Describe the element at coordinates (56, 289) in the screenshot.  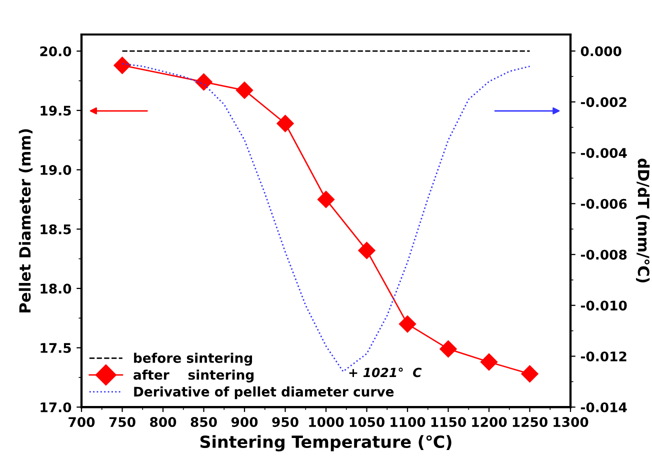
I see `y-tick-label: 18.0` at that location.